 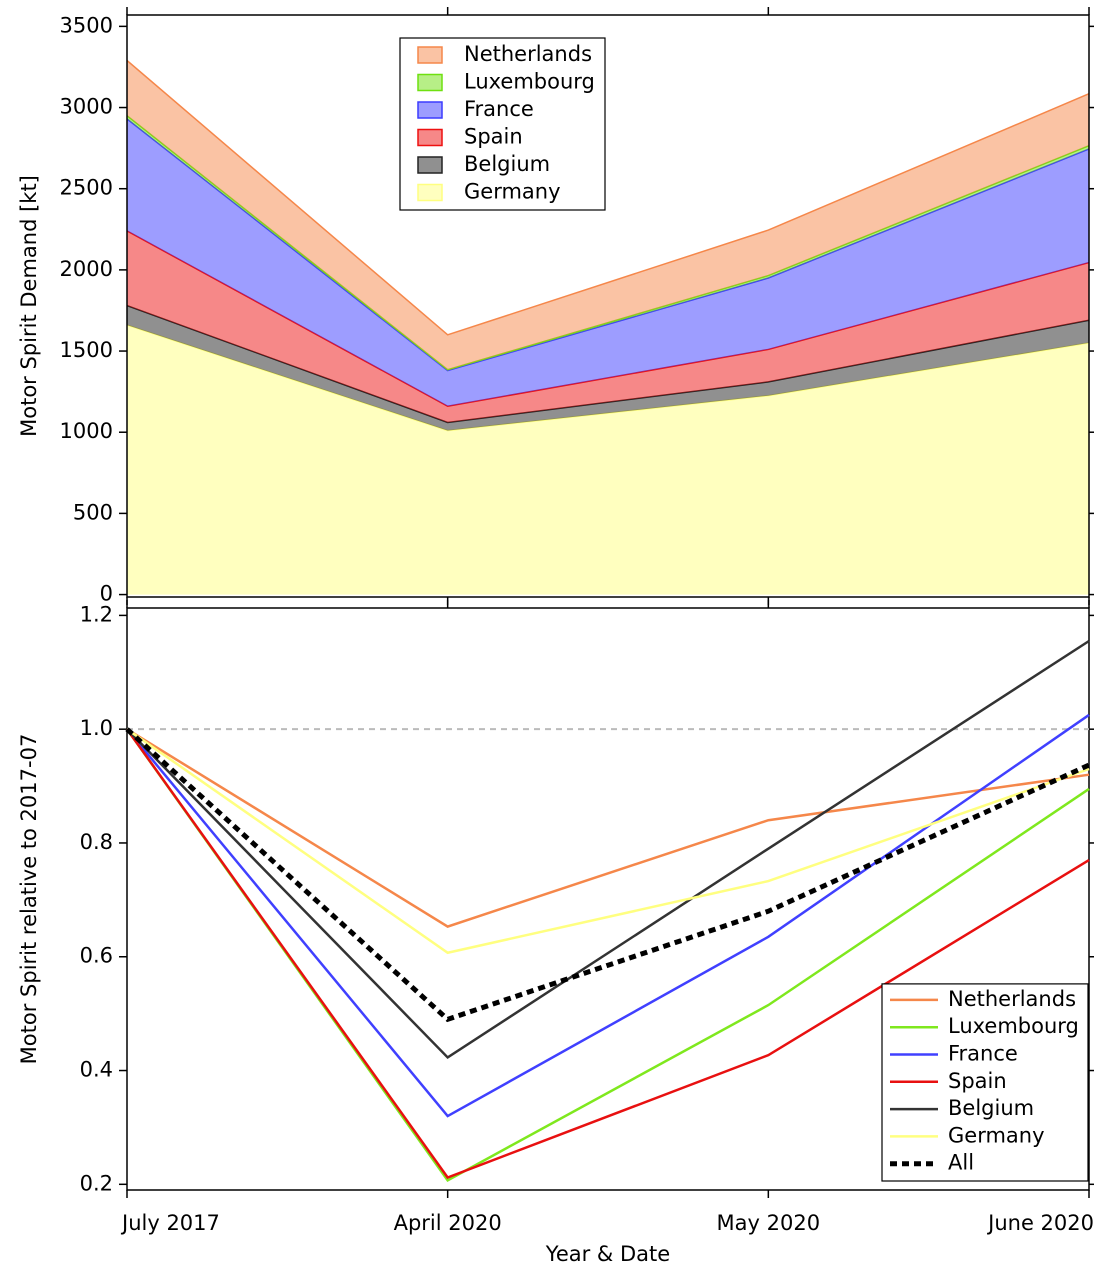 I want to click on x-tick-label: April 2020, so click(x=448, y=1223).